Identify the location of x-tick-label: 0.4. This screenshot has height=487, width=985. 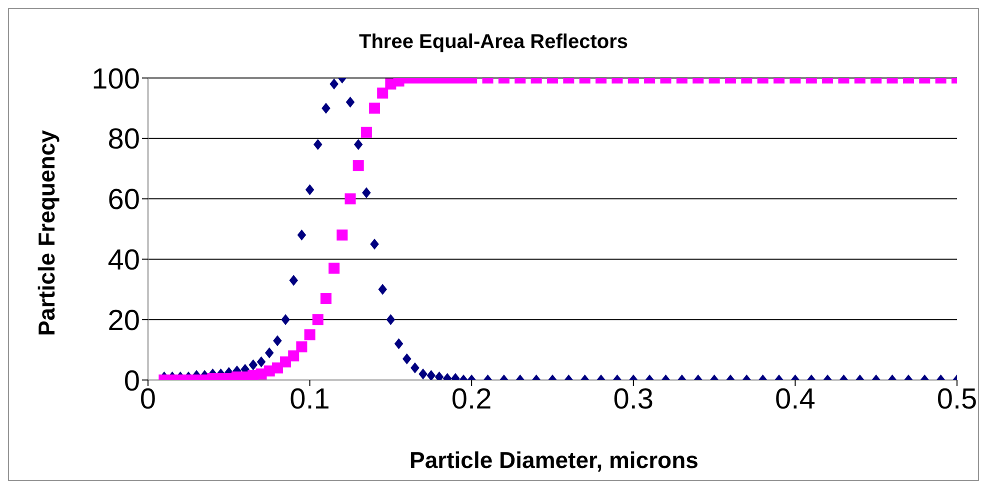
(795, 400).